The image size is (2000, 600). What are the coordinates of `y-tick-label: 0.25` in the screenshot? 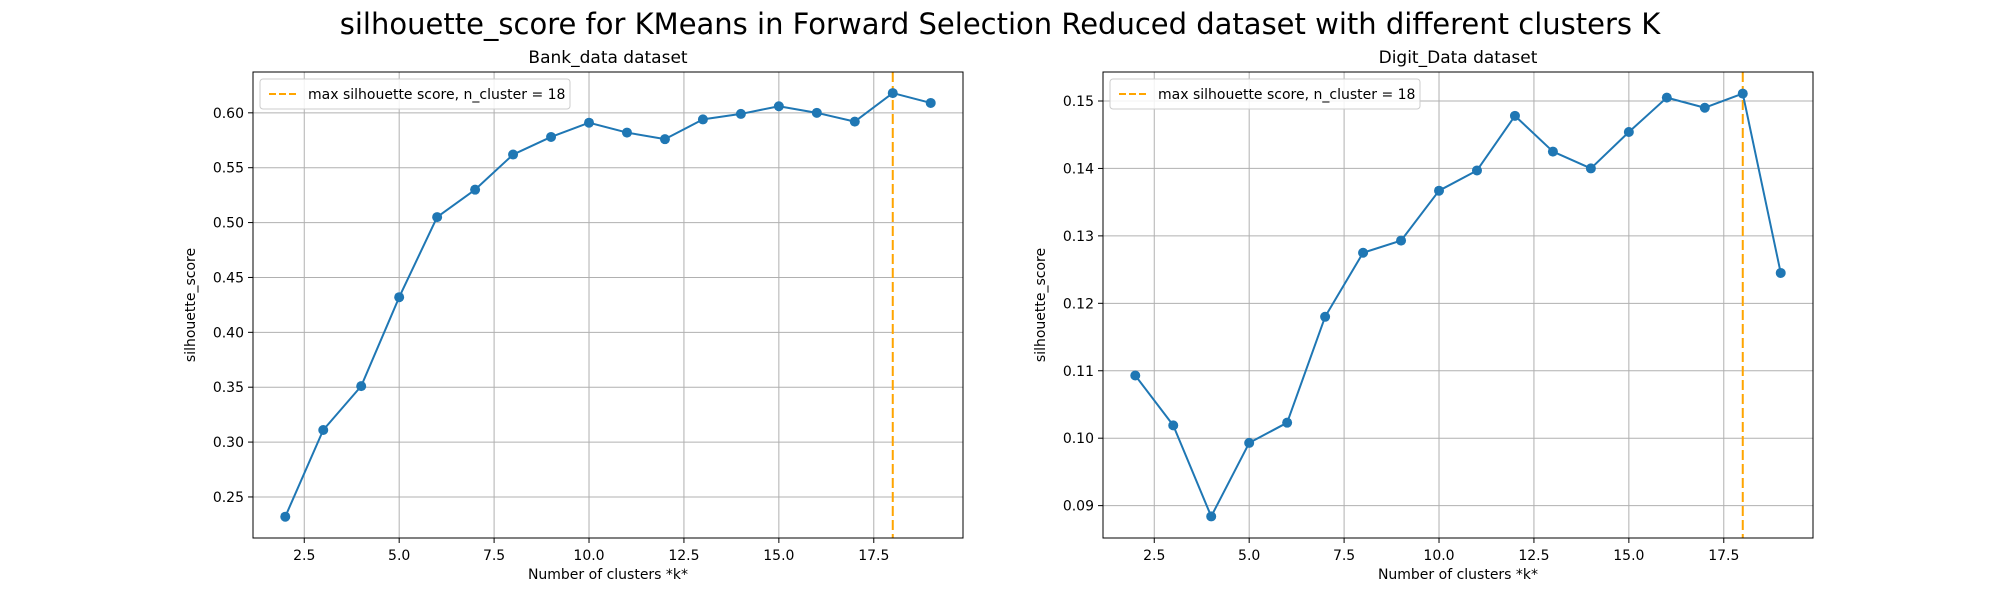 It's located at (228, 498).